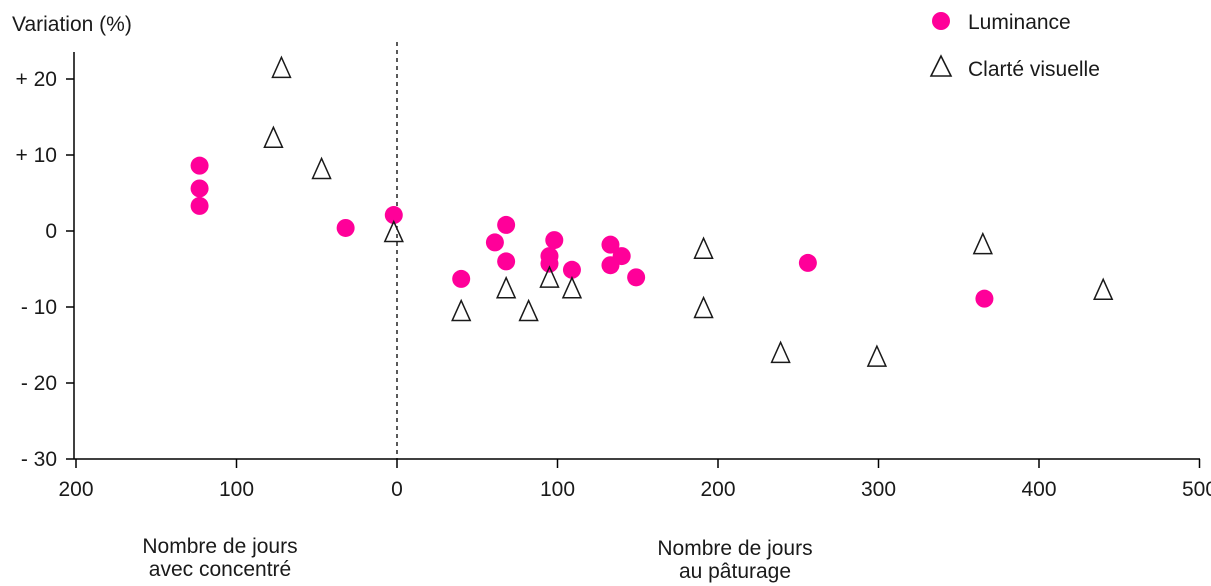 The height and width of the screenshot is (586, 1211). I want to click on x-axis-title-right-line1: Nombre de jours, so click(734, 548).